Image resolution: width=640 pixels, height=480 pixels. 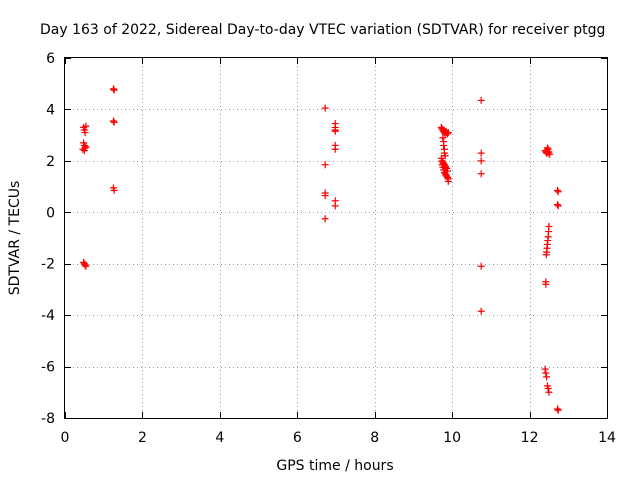 What do you see at coordinates (48, 316) in the screenshot?
I see `y-tick-label: -4` at bounding box center [48, 316].